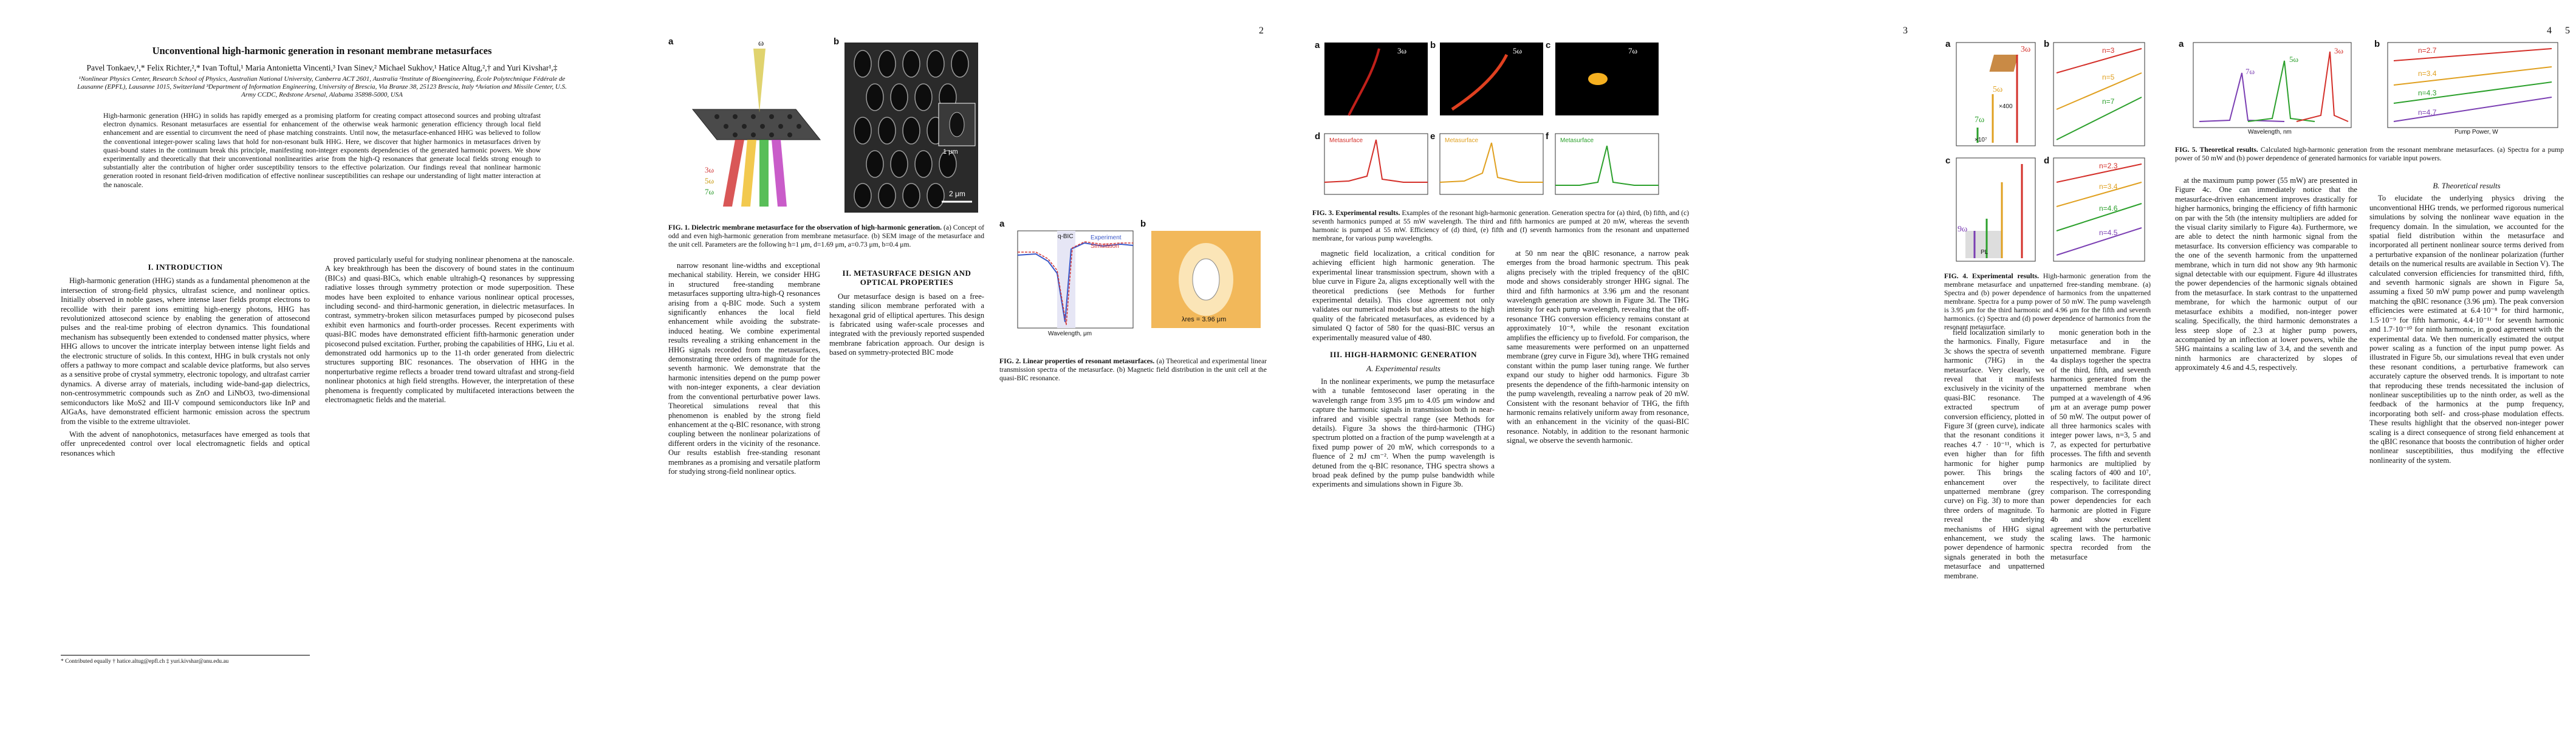  Describe the element at coordinates (837, 42) in the screenshot. I see `figure-1-label-b: b` at that location.